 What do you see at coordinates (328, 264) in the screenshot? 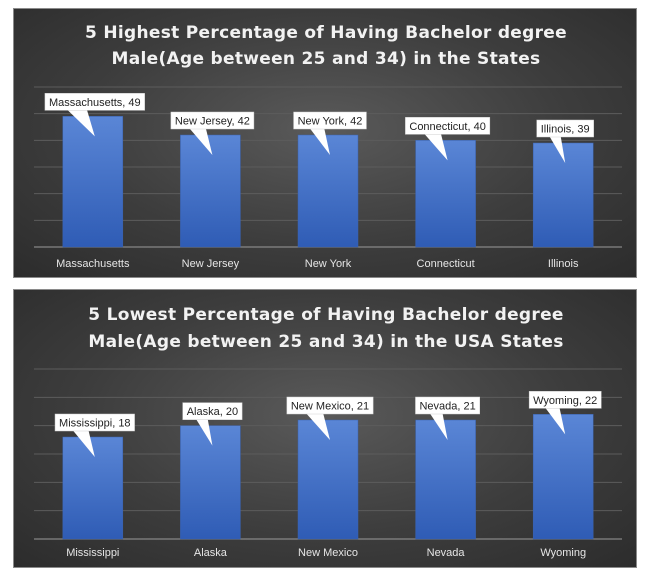
I see `x-tick-label: New York` at bounding box center [328, 264].